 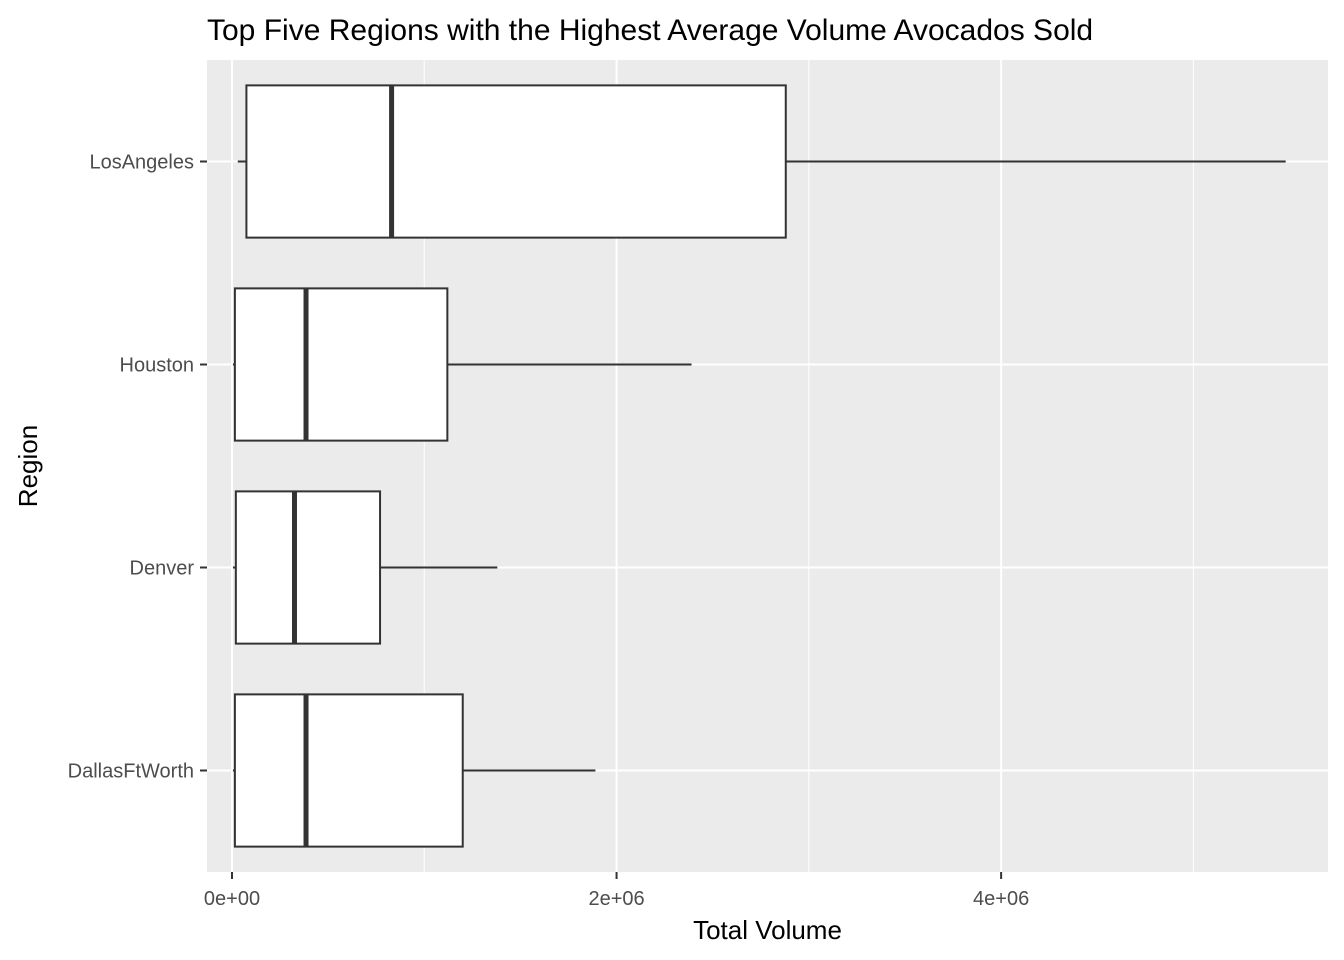 I want to click on y-axis-title: Region, so click(x=28, y=466).